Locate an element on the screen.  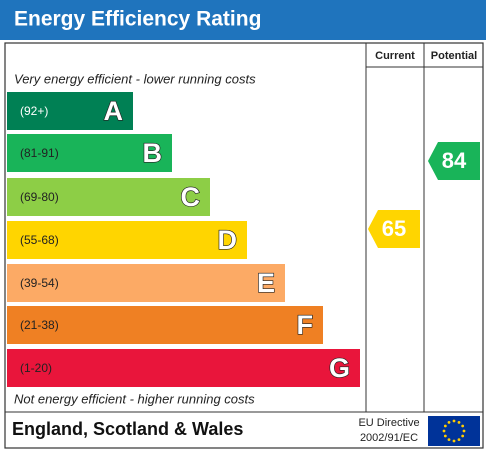
band-range: (1-20) is located at coordinates (36, 368).